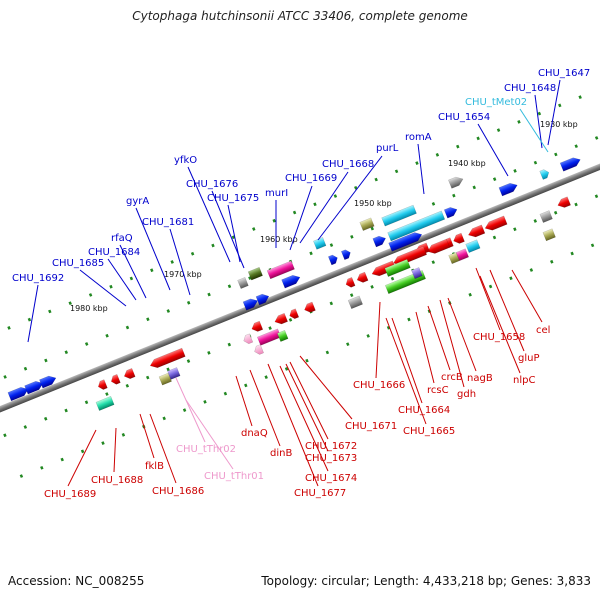  Describe the element at coordinates (348, 164) in the screenshot. I see `gene-label: CHU_1668` at that location.